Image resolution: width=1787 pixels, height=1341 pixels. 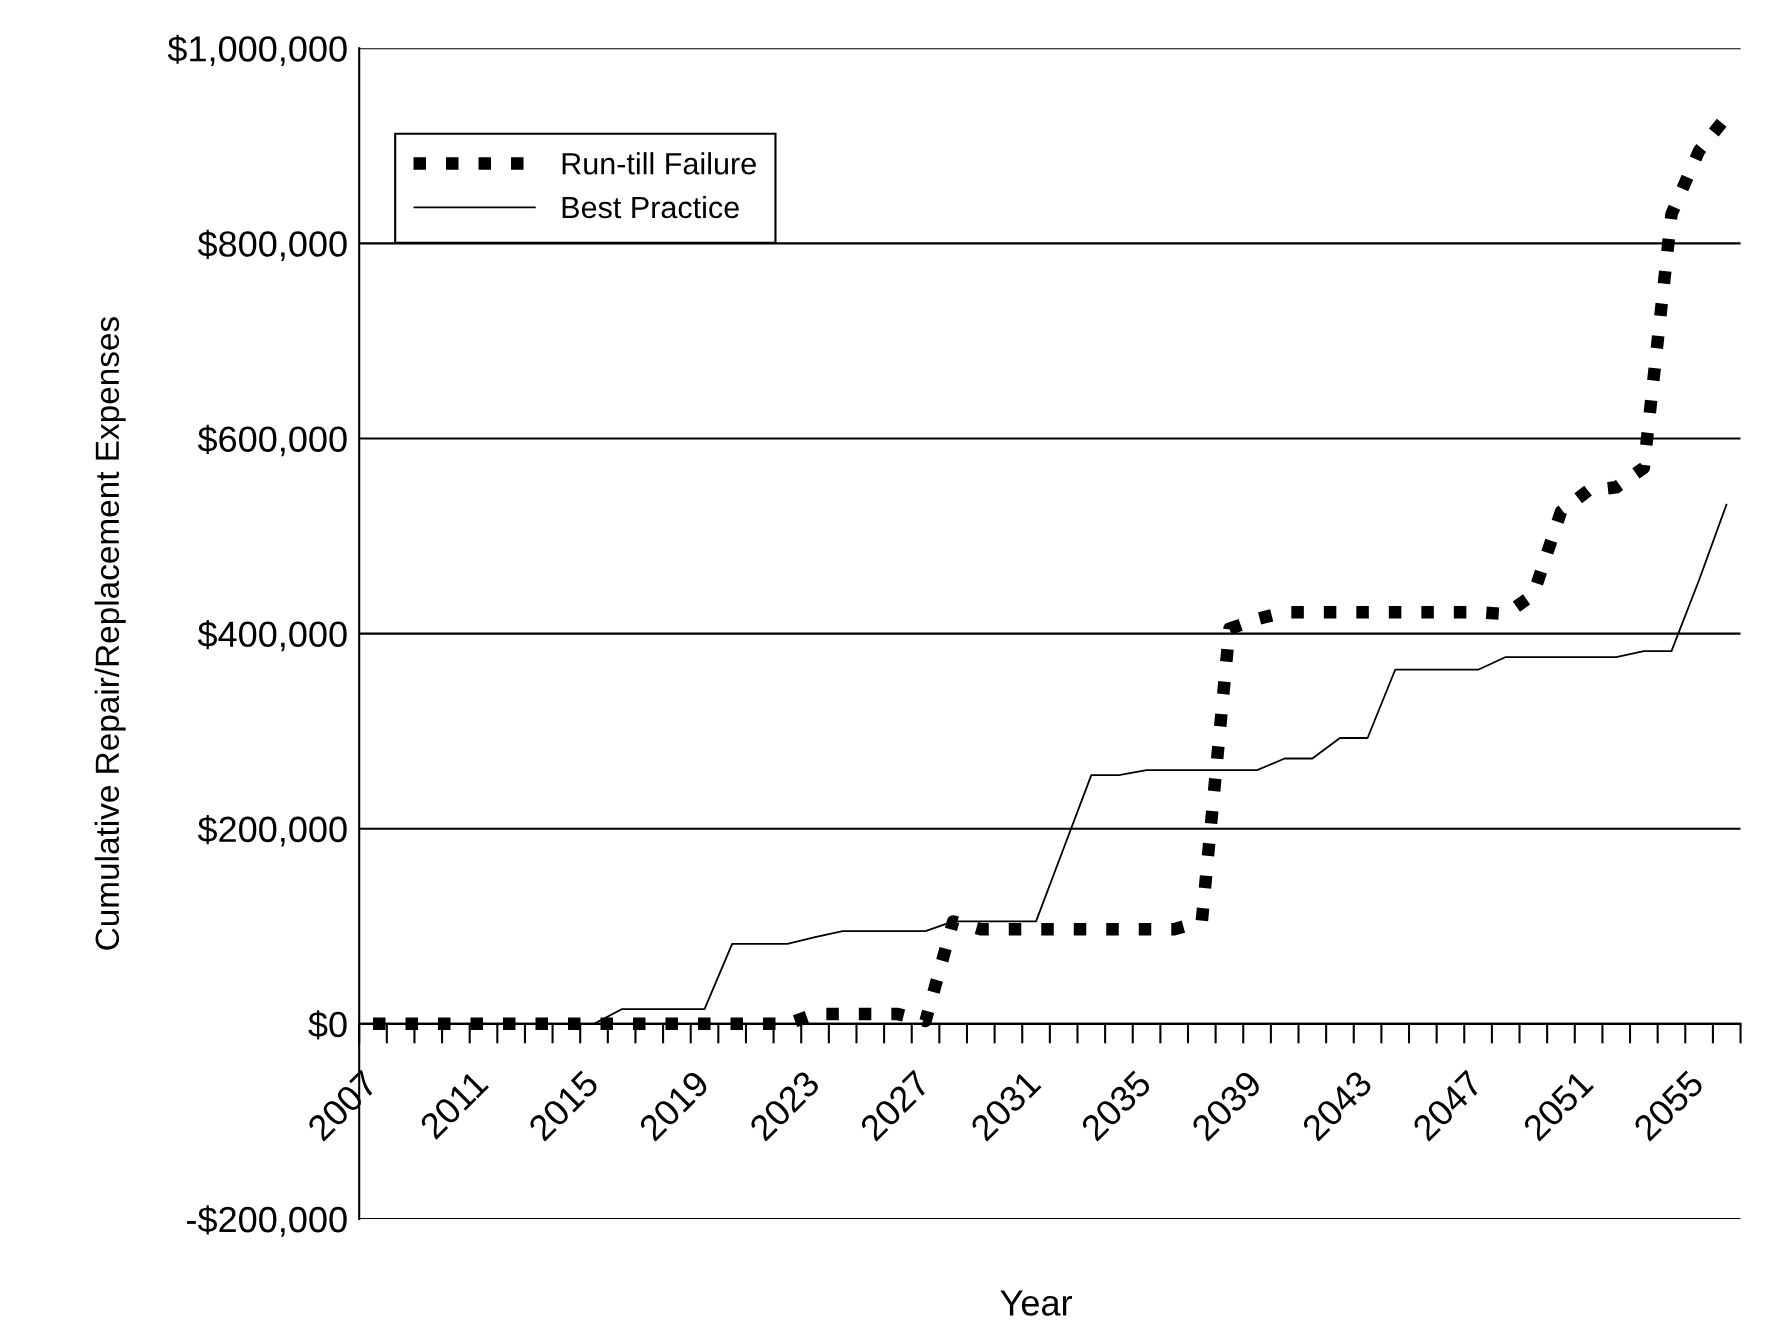 What do you see at coordinates (272, 245) in the screenshot?
I see `y-tick-label: $800,000` at bounding box center [272, 245].